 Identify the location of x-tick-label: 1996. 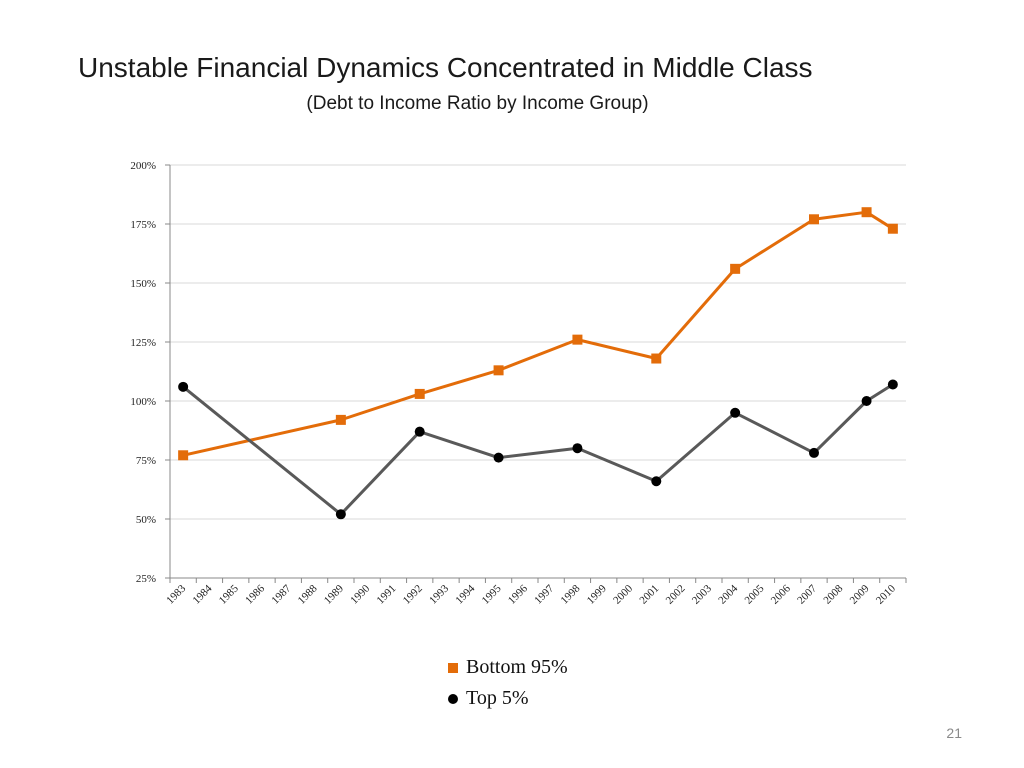
(518, 594).